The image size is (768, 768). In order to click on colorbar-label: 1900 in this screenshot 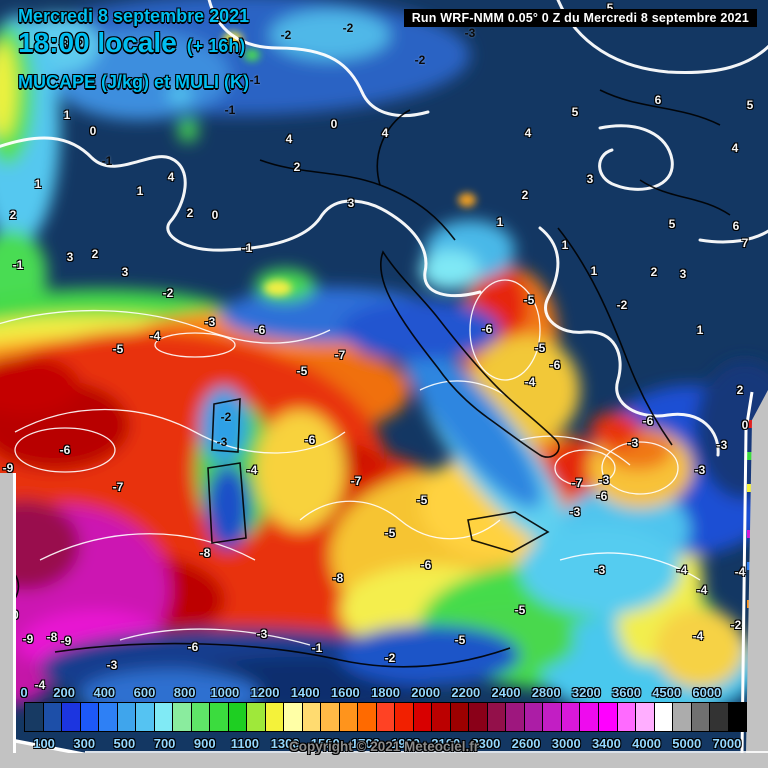, I will do `click(406, 743)`.